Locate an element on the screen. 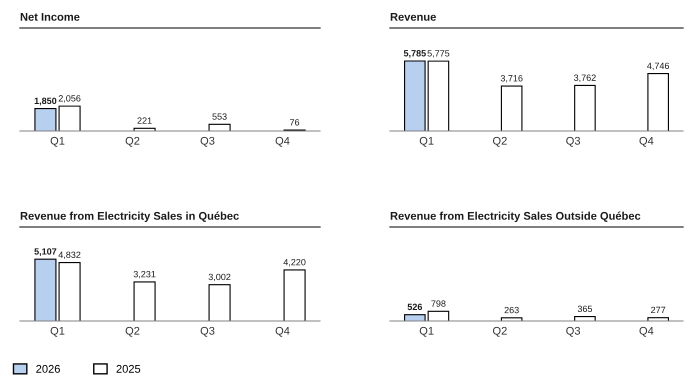 This screenshot has height=385, width=697. data-label: 76 is located at coordinates (295, 122).